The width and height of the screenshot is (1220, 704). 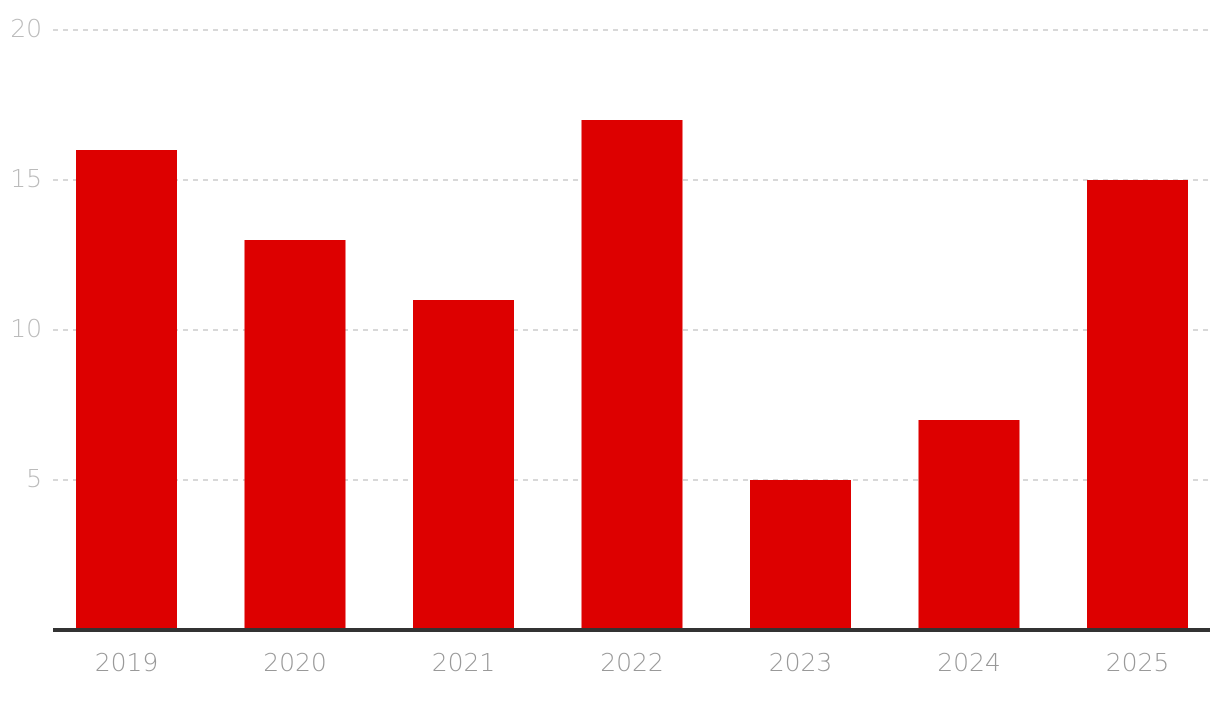 What do you see at coordinates (34, 478) in the screenshot?
I see `y-tick-label: 5` at bounding box center [34, 478].